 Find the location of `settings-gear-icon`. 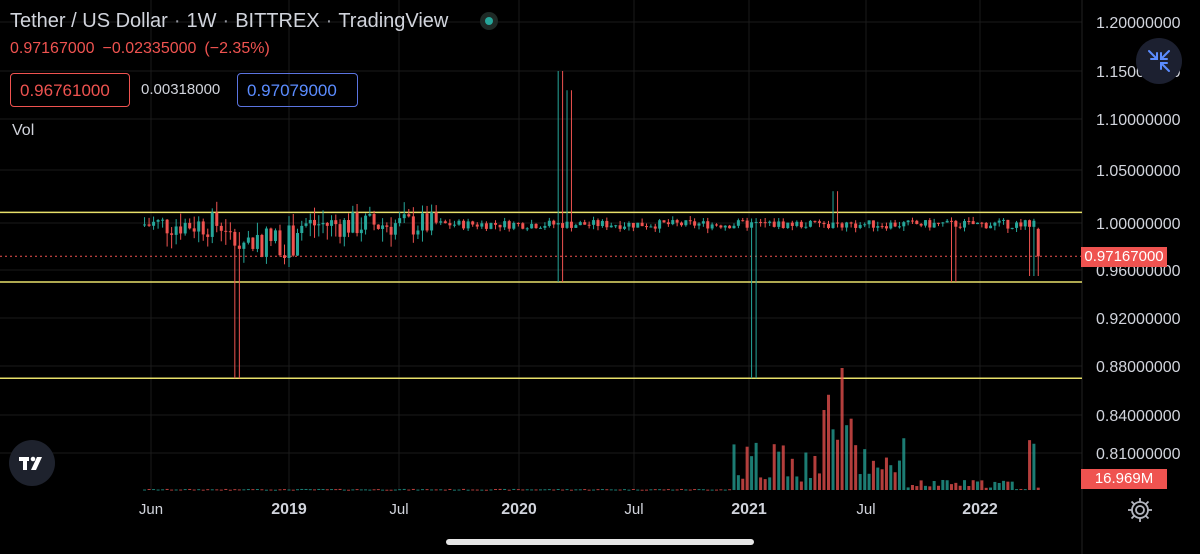

settings-gear-icon is located at coordinates (1140, 510).